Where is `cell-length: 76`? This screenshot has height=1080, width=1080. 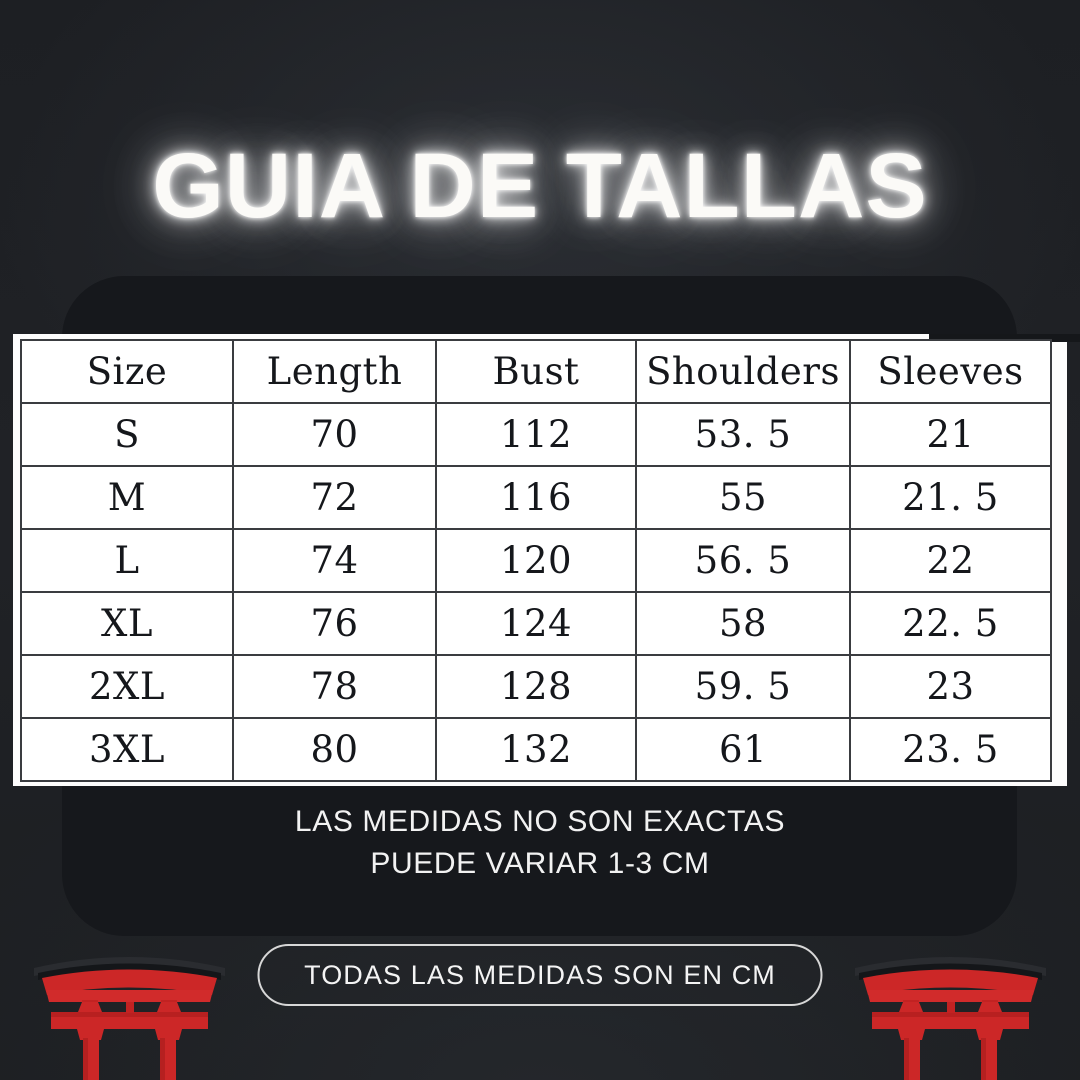 cell-length: 76 is located at coordinates (334, 623).